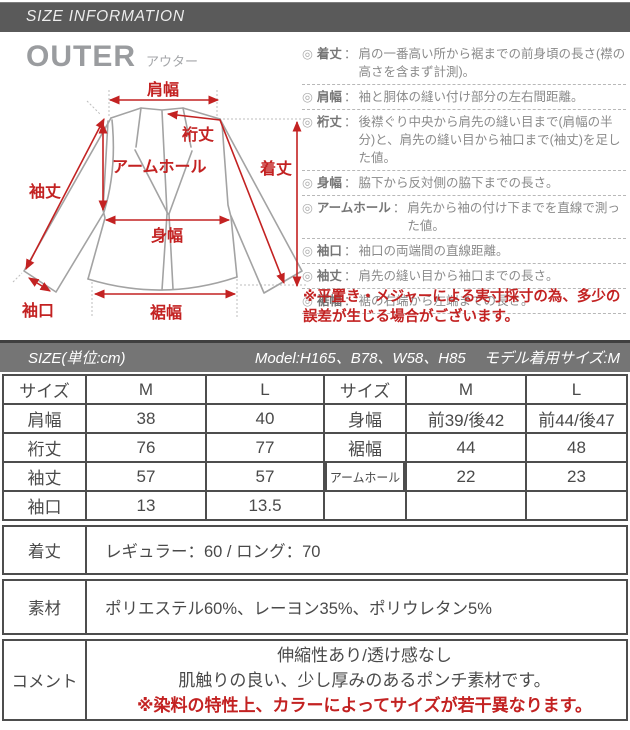  I want to click on size-table-cell: 裾幅, so click(365, 447).